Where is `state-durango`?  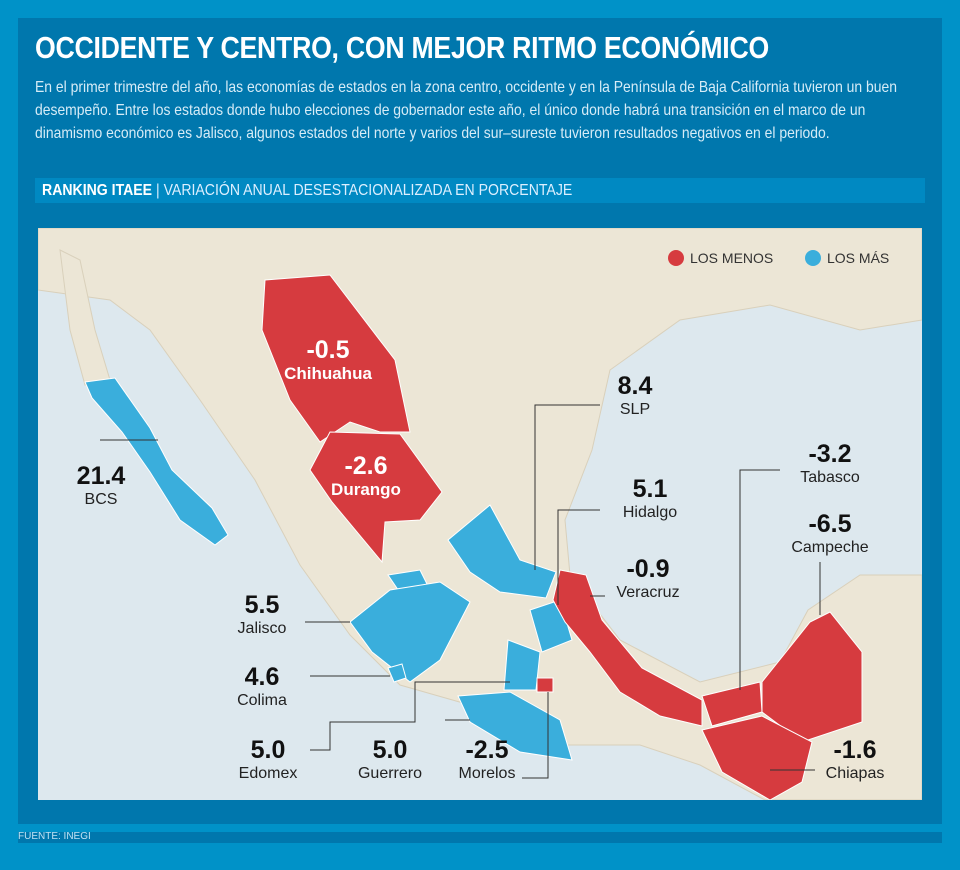 state-durango is located at coordinates (376, 497).